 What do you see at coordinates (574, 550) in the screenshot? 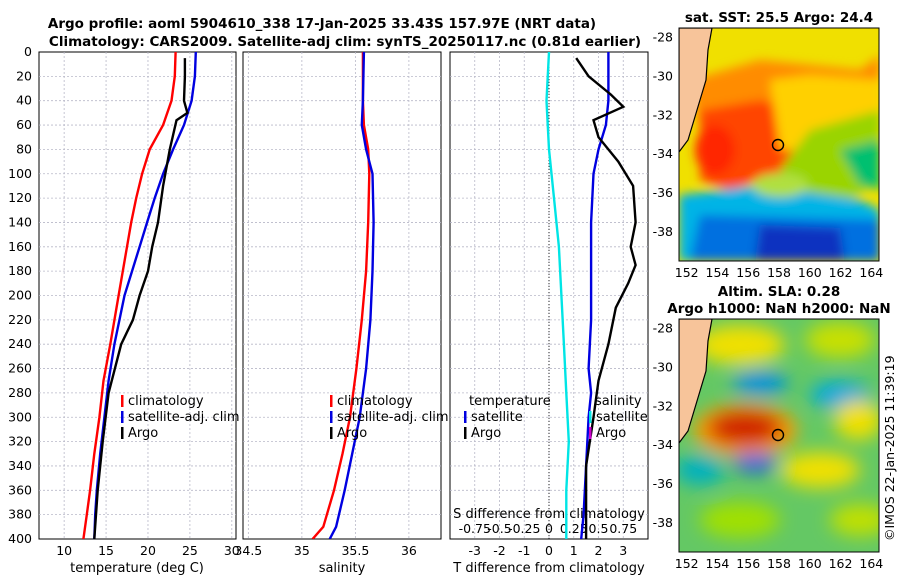
I see `t-difference-tick-label: 1` at bounding box center [574, 550].